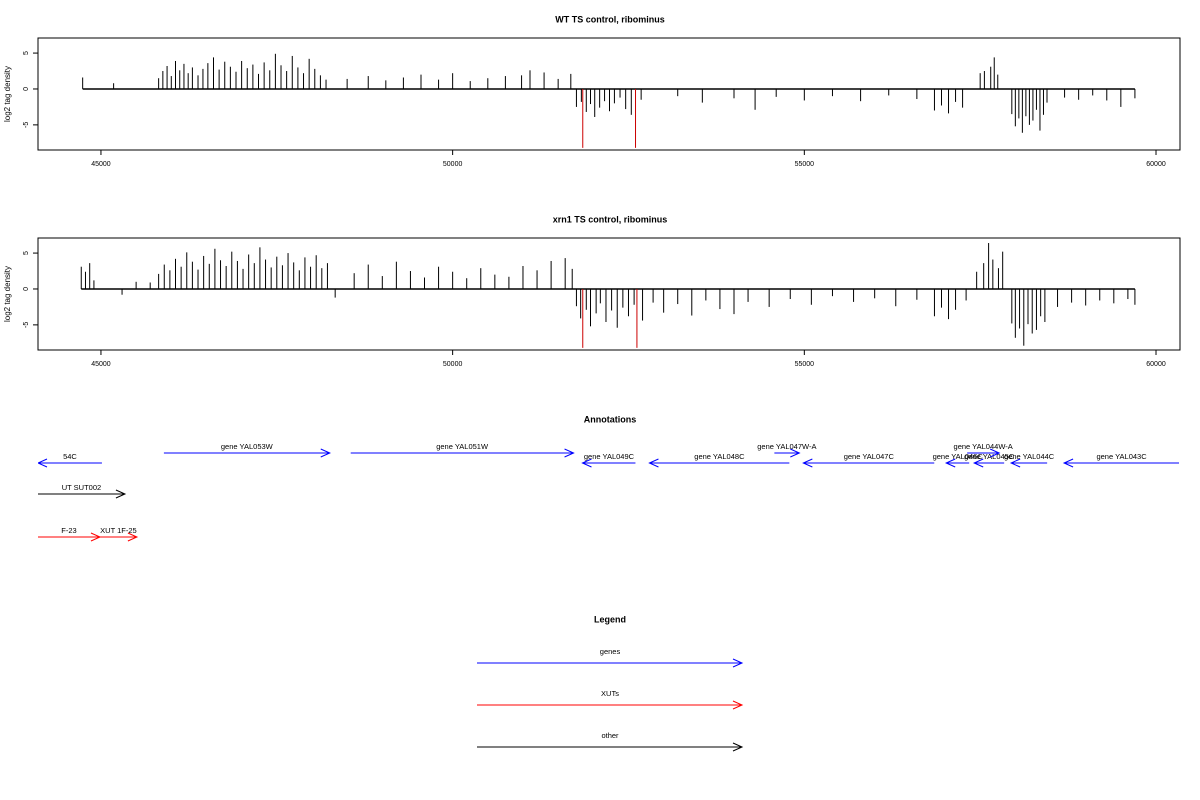  What do you see at coordinates (1121, 456) in the screenshot?
I see `feature-label: gene YAL043C` at bounding box center [1121, 456].